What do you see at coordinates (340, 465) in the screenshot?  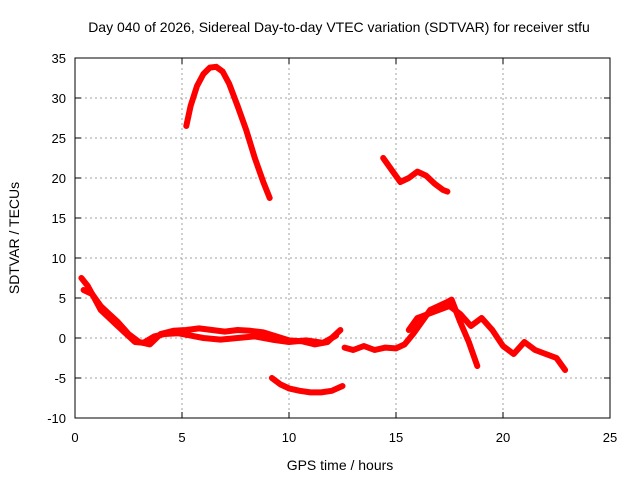 I see `x-axis-label: GPS time / hours` at bounding box center [340, 465].